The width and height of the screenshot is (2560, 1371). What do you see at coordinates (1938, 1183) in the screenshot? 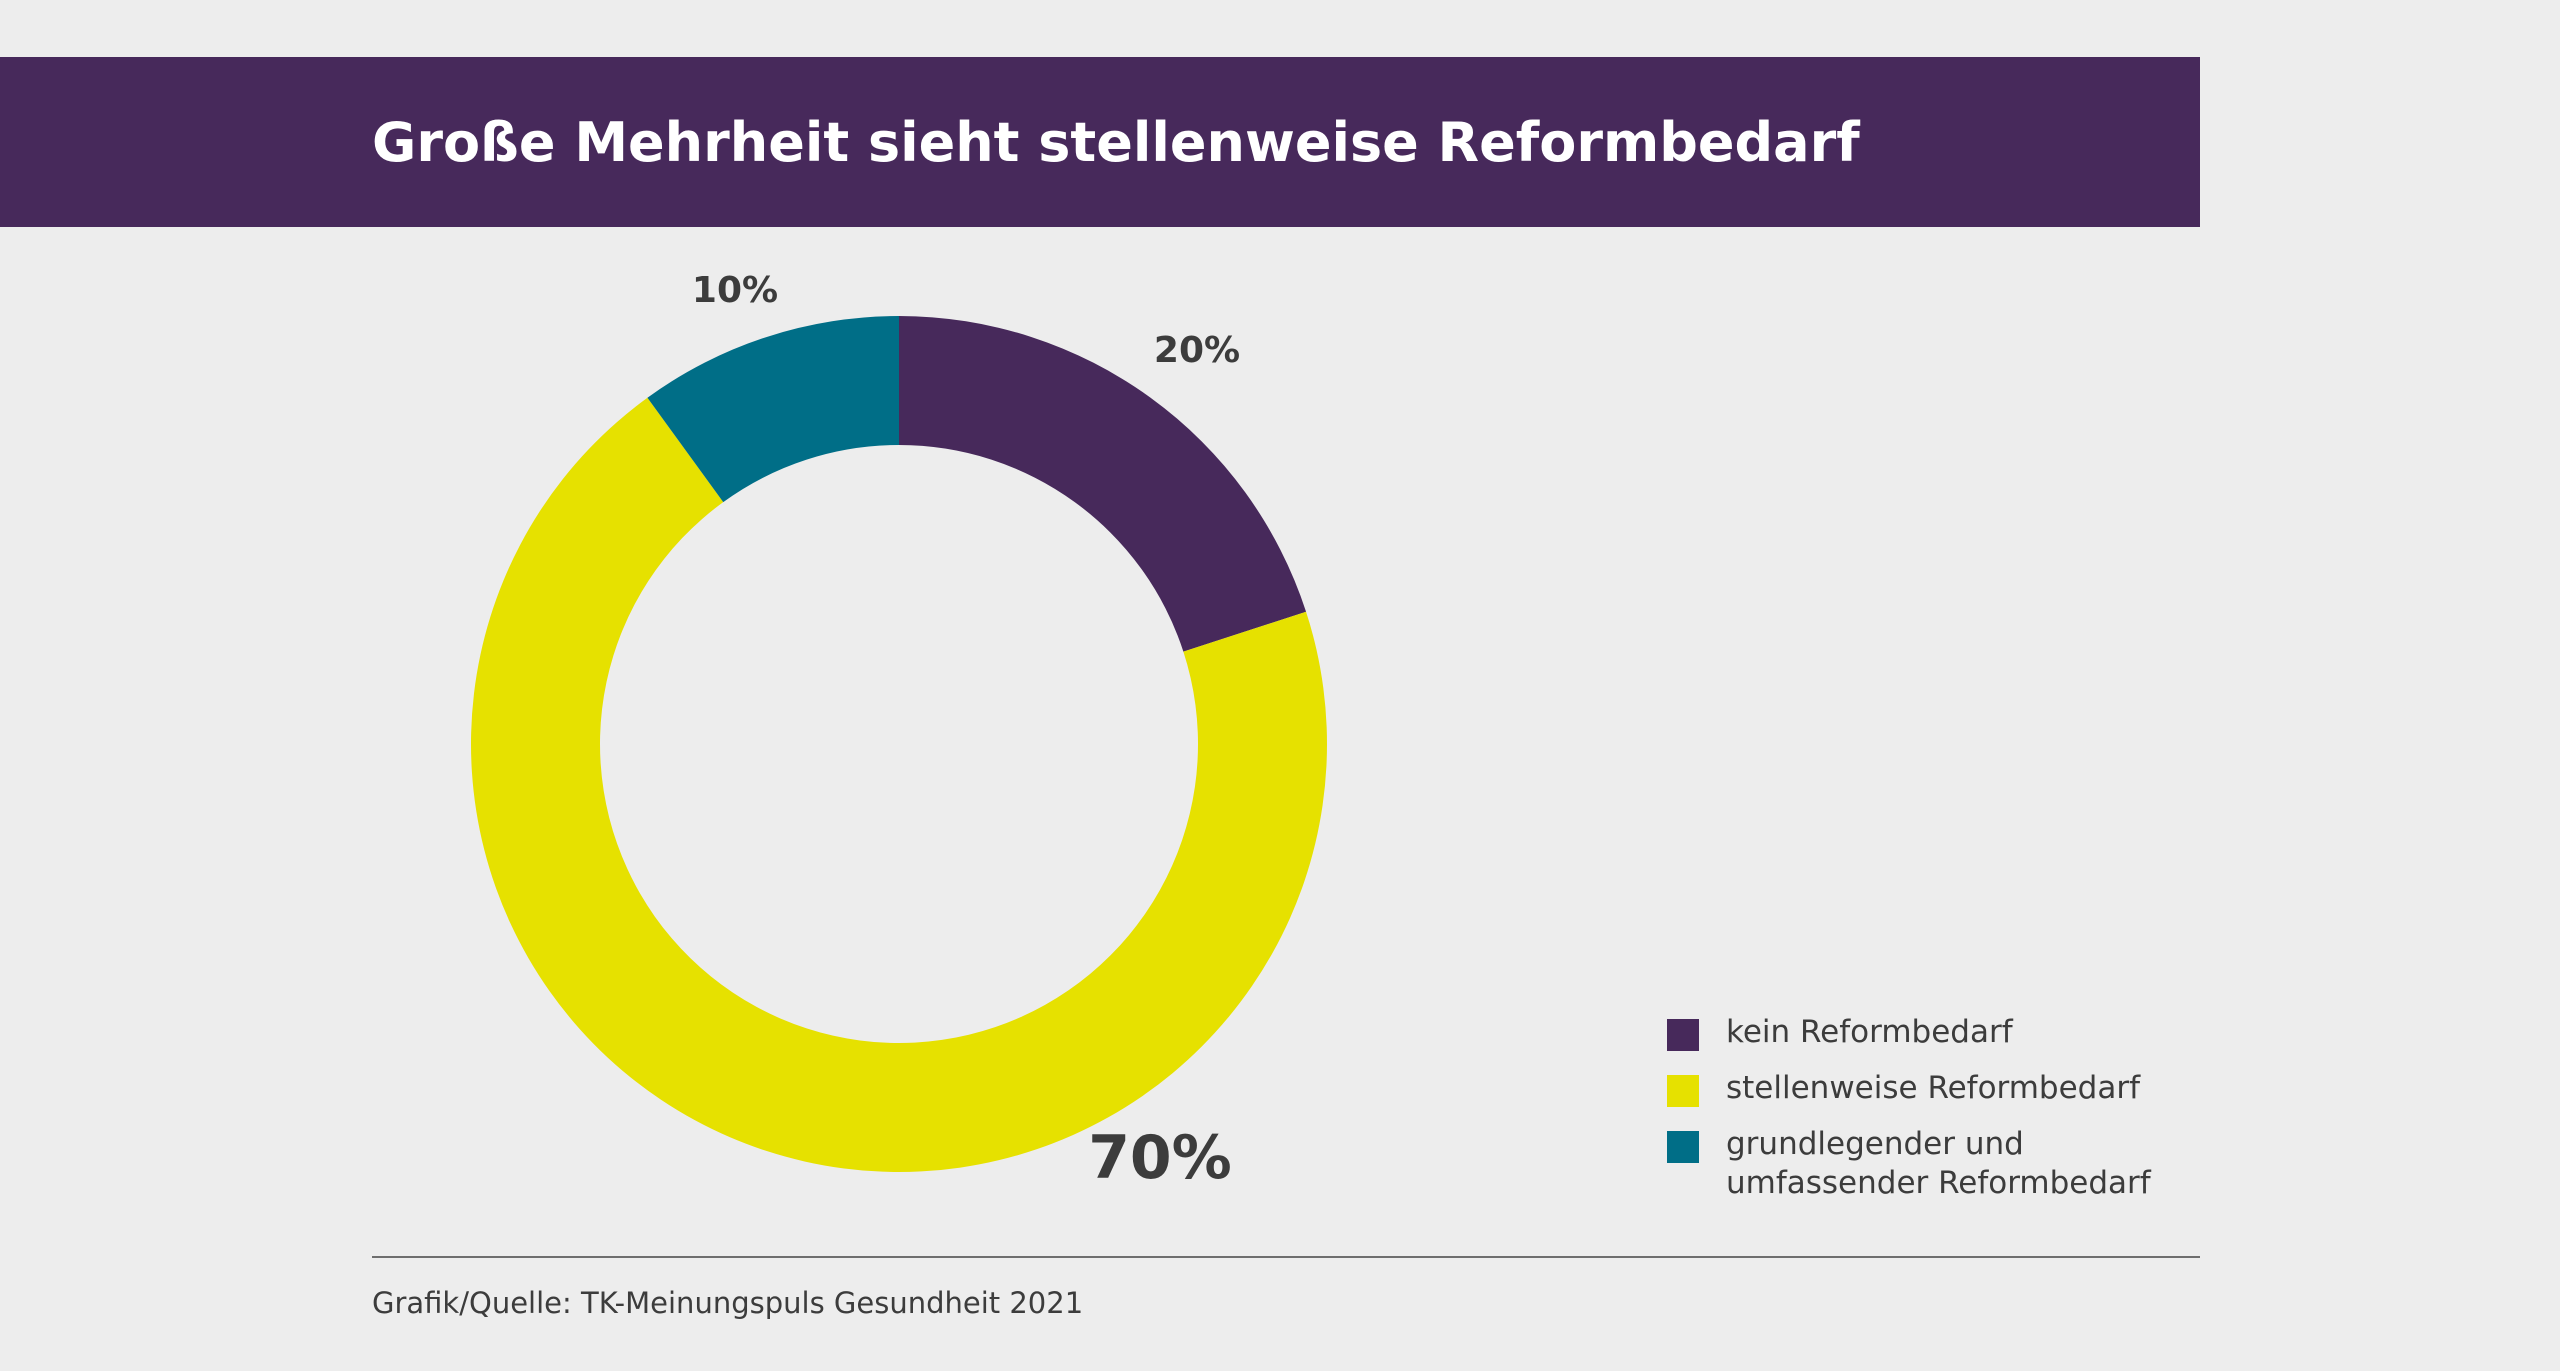
I see `legend-label-grundlegender-reformbedarf-line-2: umfassender Reformbedarf` at bounding box center [1938, 1183].